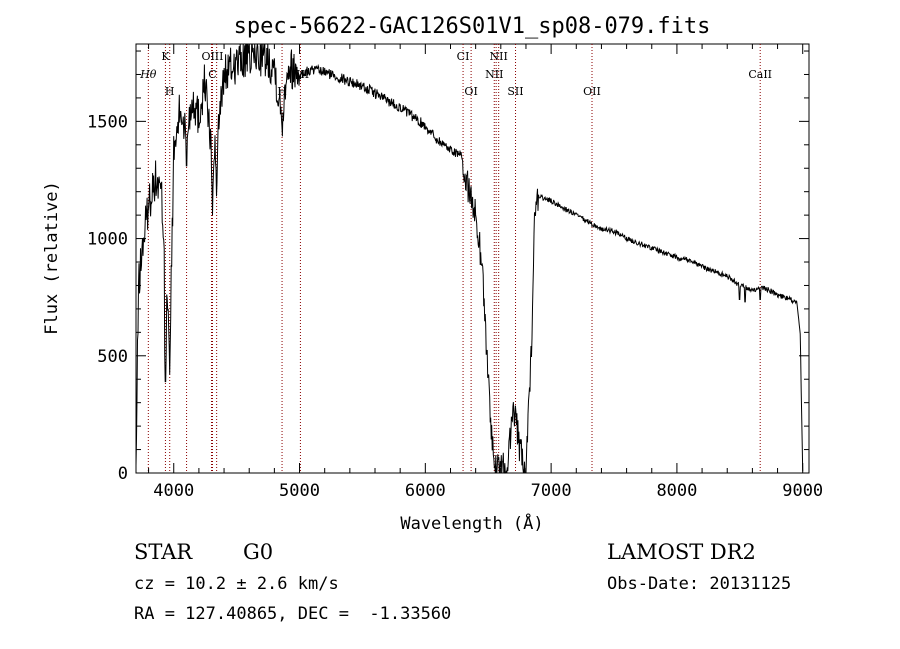 The image size is (900, 649). I want to click on spectral-line-label: OI, so click(470, 91).